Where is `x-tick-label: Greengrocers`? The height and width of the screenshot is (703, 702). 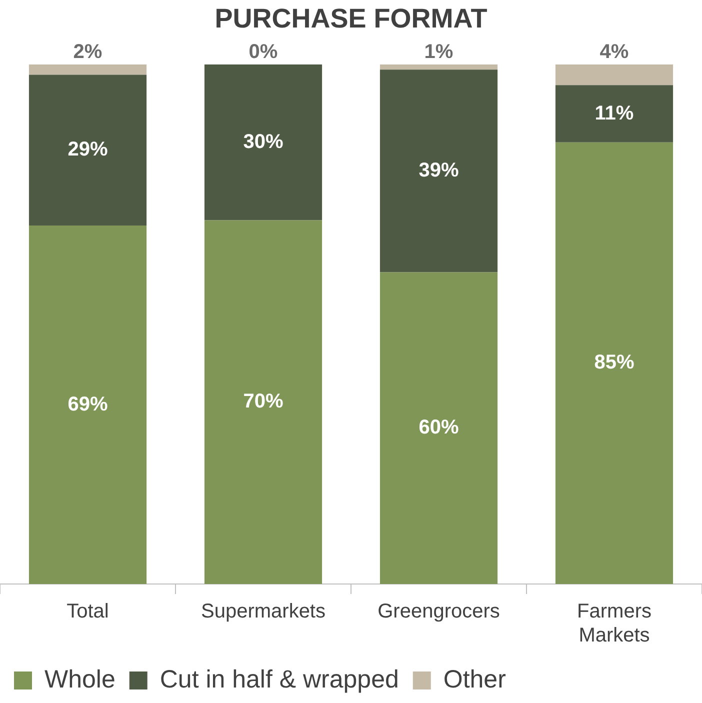 x-tick-label: Greengrocers is located at coordinates (439, 611).